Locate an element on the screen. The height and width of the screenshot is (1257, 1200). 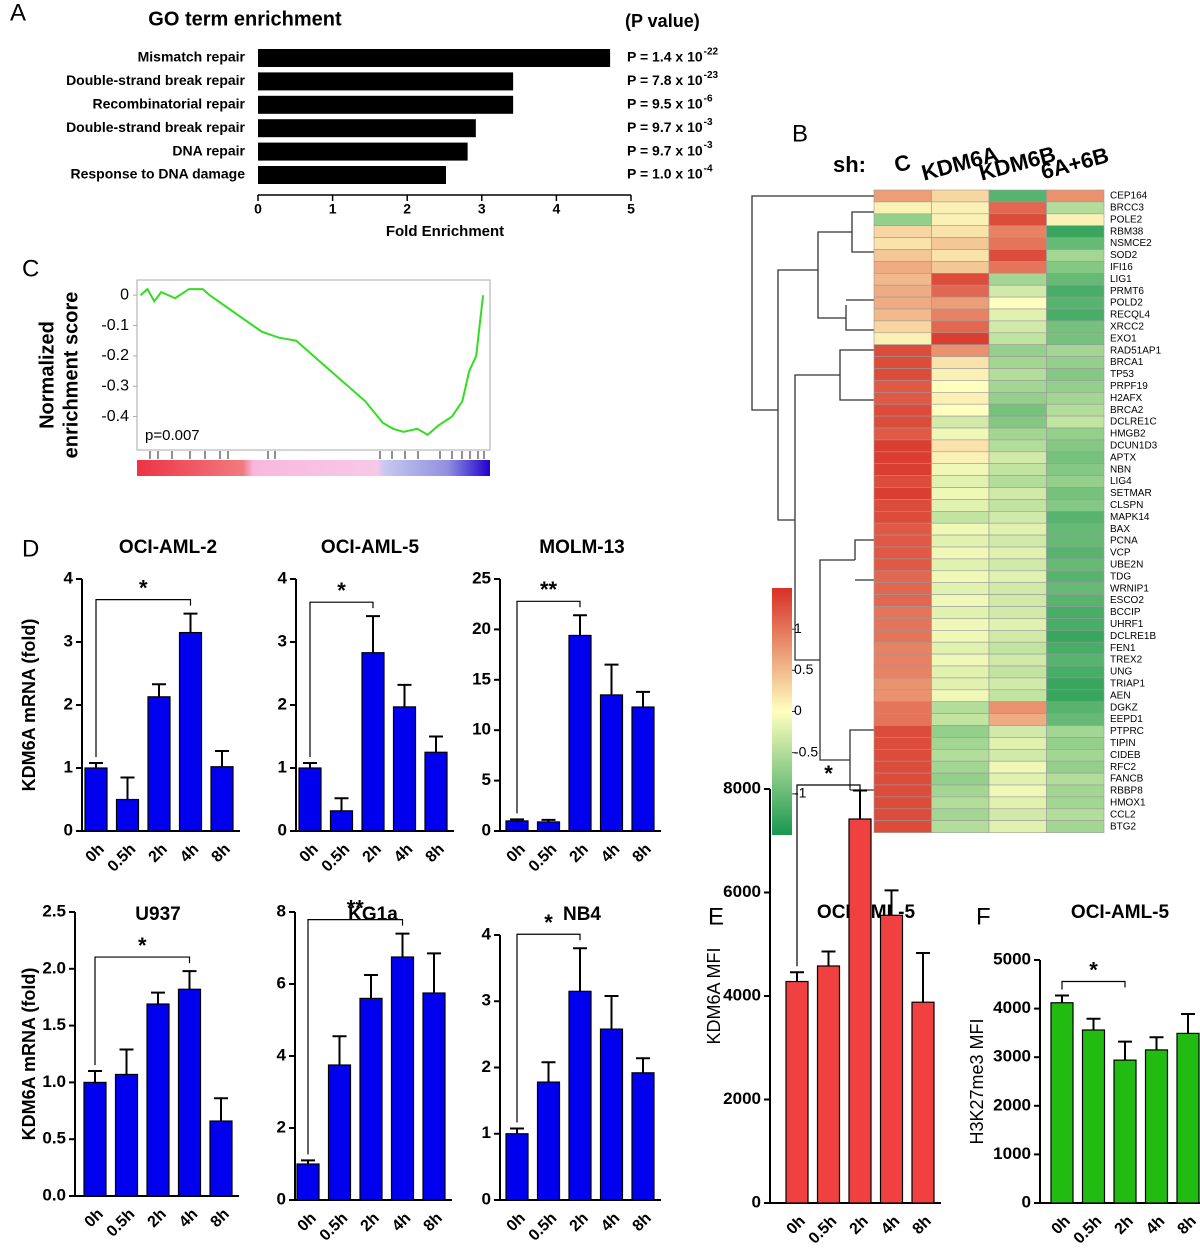
row-label: UHRF1 is located at coordinates (1127, 624).